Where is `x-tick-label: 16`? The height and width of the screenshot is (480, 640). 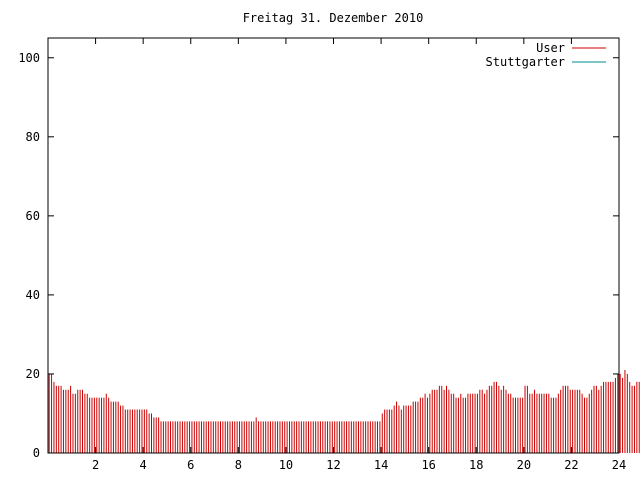 x-tick-label: 16 is located at coordinates (428, 465).